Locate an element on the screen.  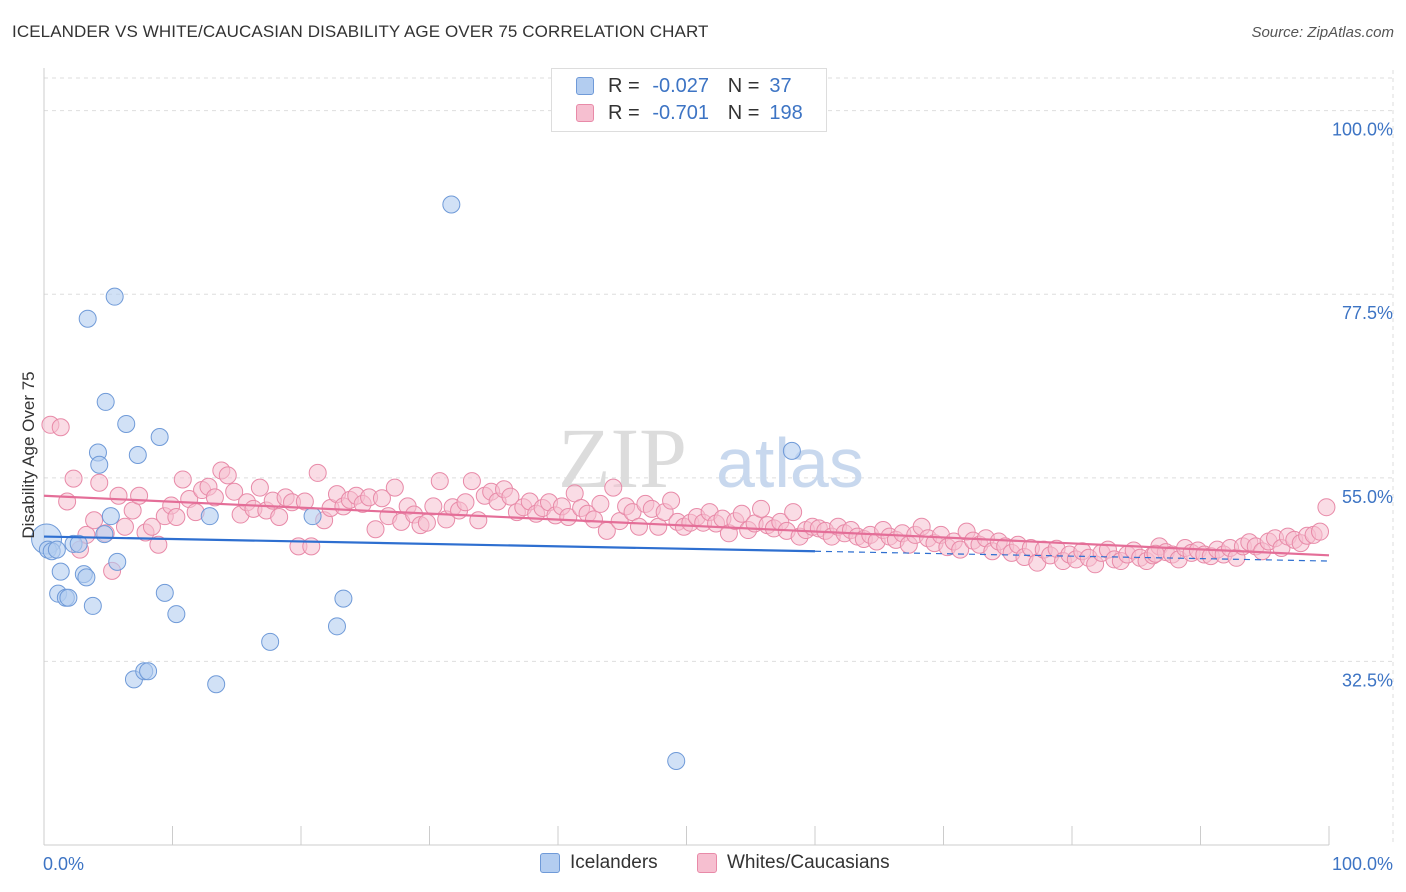
r-value: -0.027 is located at coordinates (681, 85).